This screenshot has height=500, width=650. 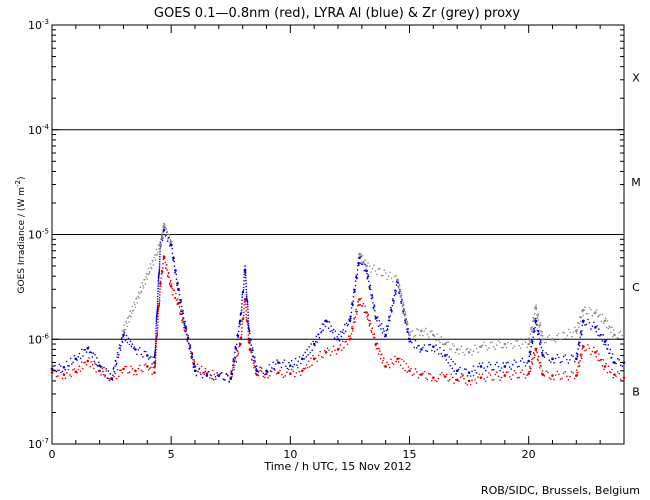 What do you see at coordinates (560, 490) in the screenshot?
I see `credit-text: ROB/SIDC, Brussels, Belgium` at bounding box center [560, 490].